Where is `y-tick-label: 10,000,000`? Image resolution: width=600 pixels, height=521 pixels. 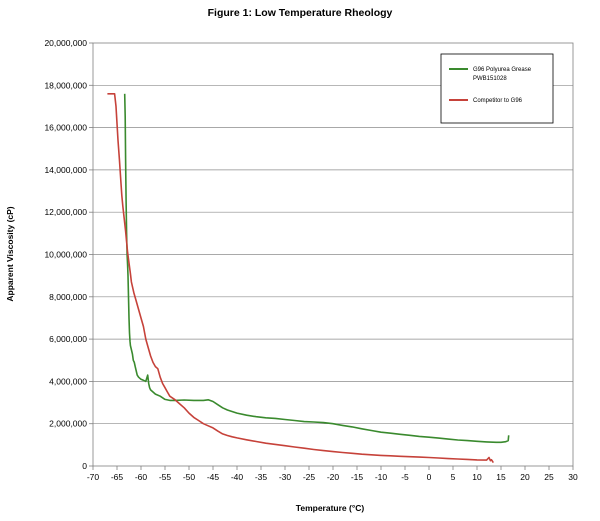
y-tick-label: 10,000,000 is located at coordinates (65, 255).